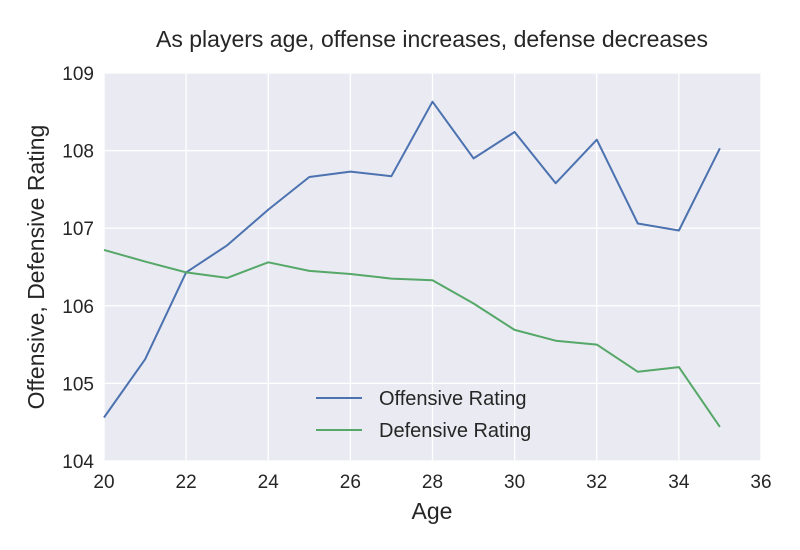  Describe the element at coordinates (78, 384) in the screenshot. I see `y-tick-label: 105` at that location.